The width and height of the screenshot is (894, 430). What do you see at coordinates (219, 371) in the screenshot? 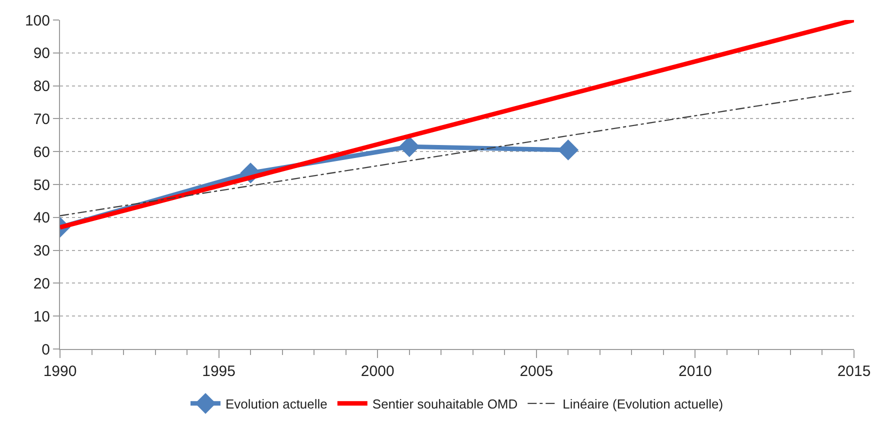
I see `x-tick-label: 1995` at bounding box center [219, 371].